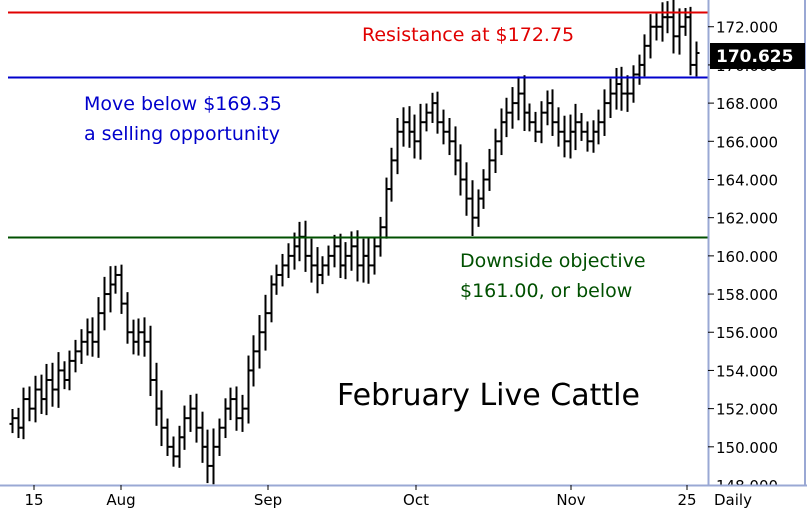 The image size is (807, 515). Describe the element at coordinates (747, 142) in the screenshot. I see `y-tick-label: 166.000` at that location.